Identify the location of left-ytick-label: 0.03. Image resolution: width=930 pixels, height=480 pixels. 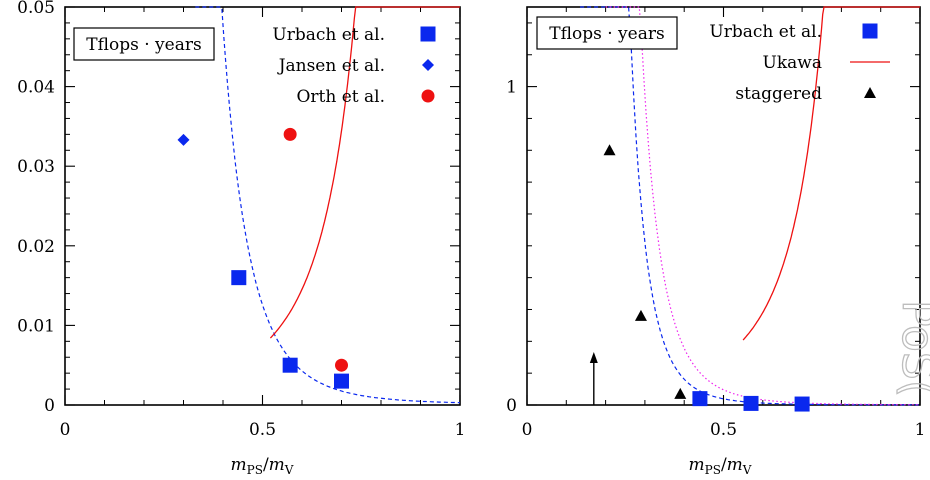
(36, 167).